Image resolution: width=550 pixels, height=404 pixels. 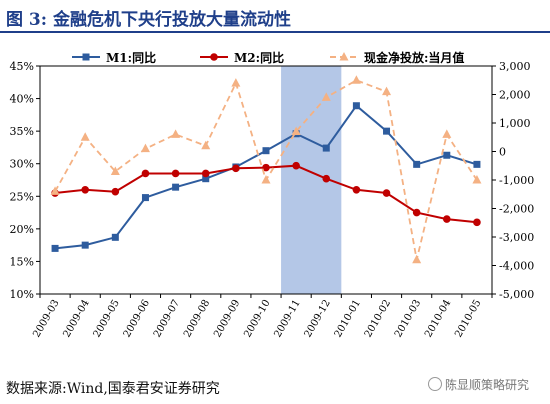 What do you see at coordinates (515, 66) in the screenshot?
I see `right-tick-label: 3,000` at bounding box center [515, 66].